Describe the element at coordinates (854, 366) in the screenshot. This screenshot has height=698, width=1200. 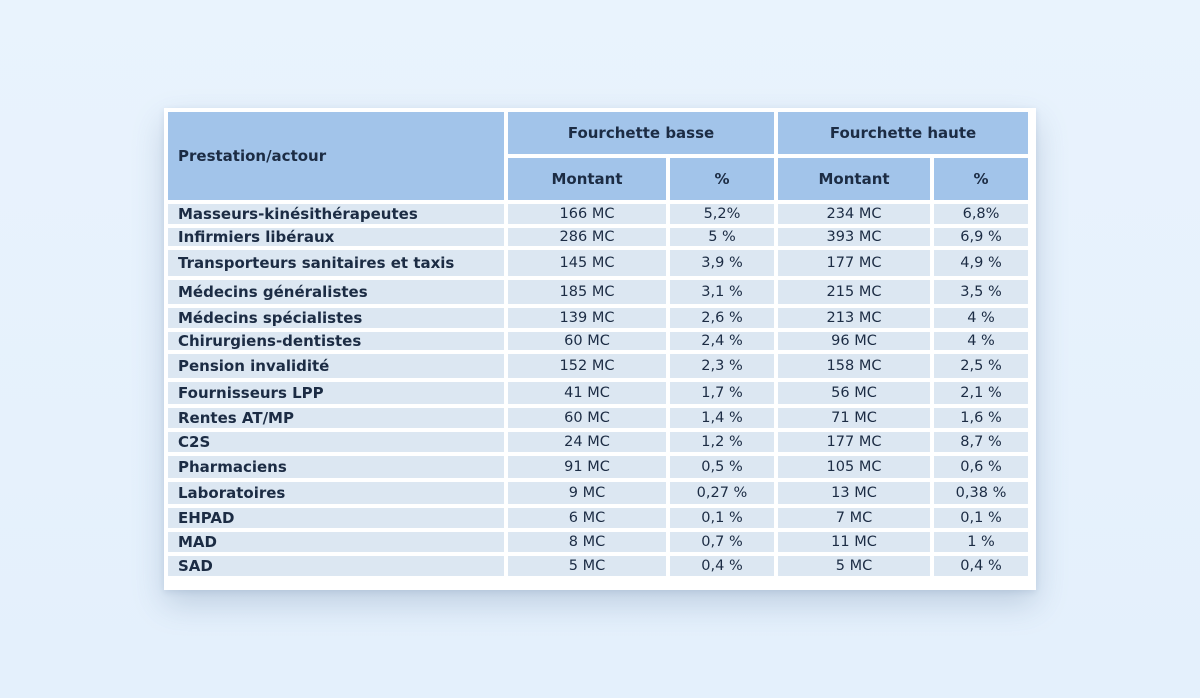
I see `cell-montant-haute: 158 MC` at that location.